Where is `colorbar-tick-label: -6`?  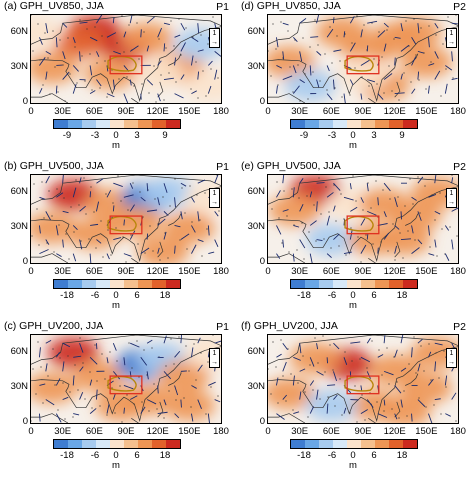
colorbar-tick-label: -6 is located at coordinates (332, 295).